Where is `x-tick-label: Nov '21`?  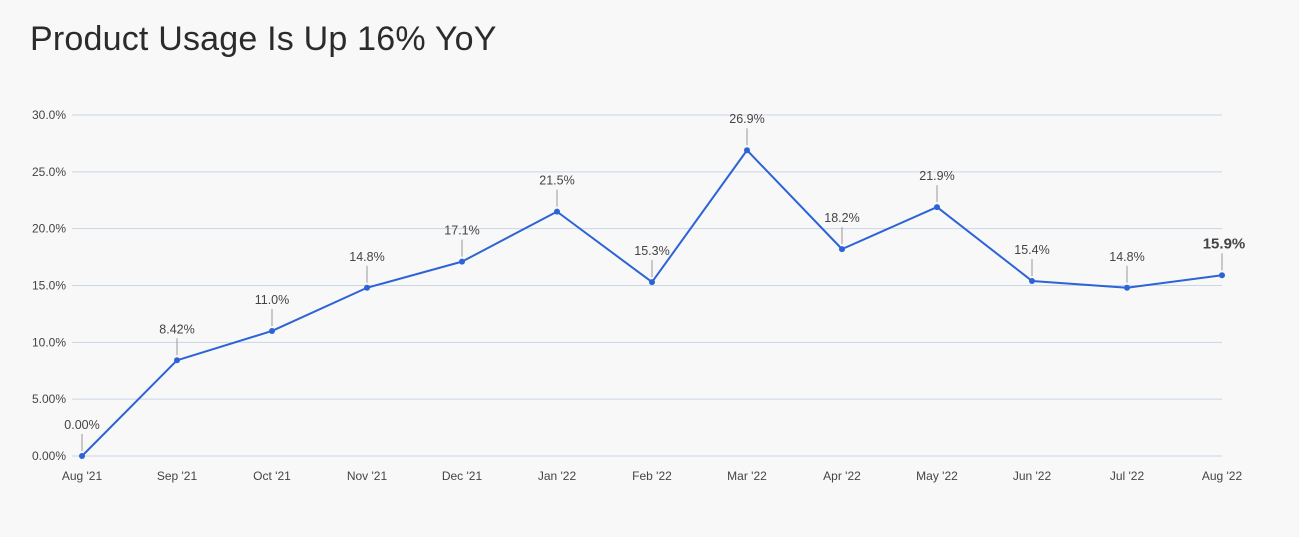
x-tick-label: Nov '21 is located at coordinates (367, 476).